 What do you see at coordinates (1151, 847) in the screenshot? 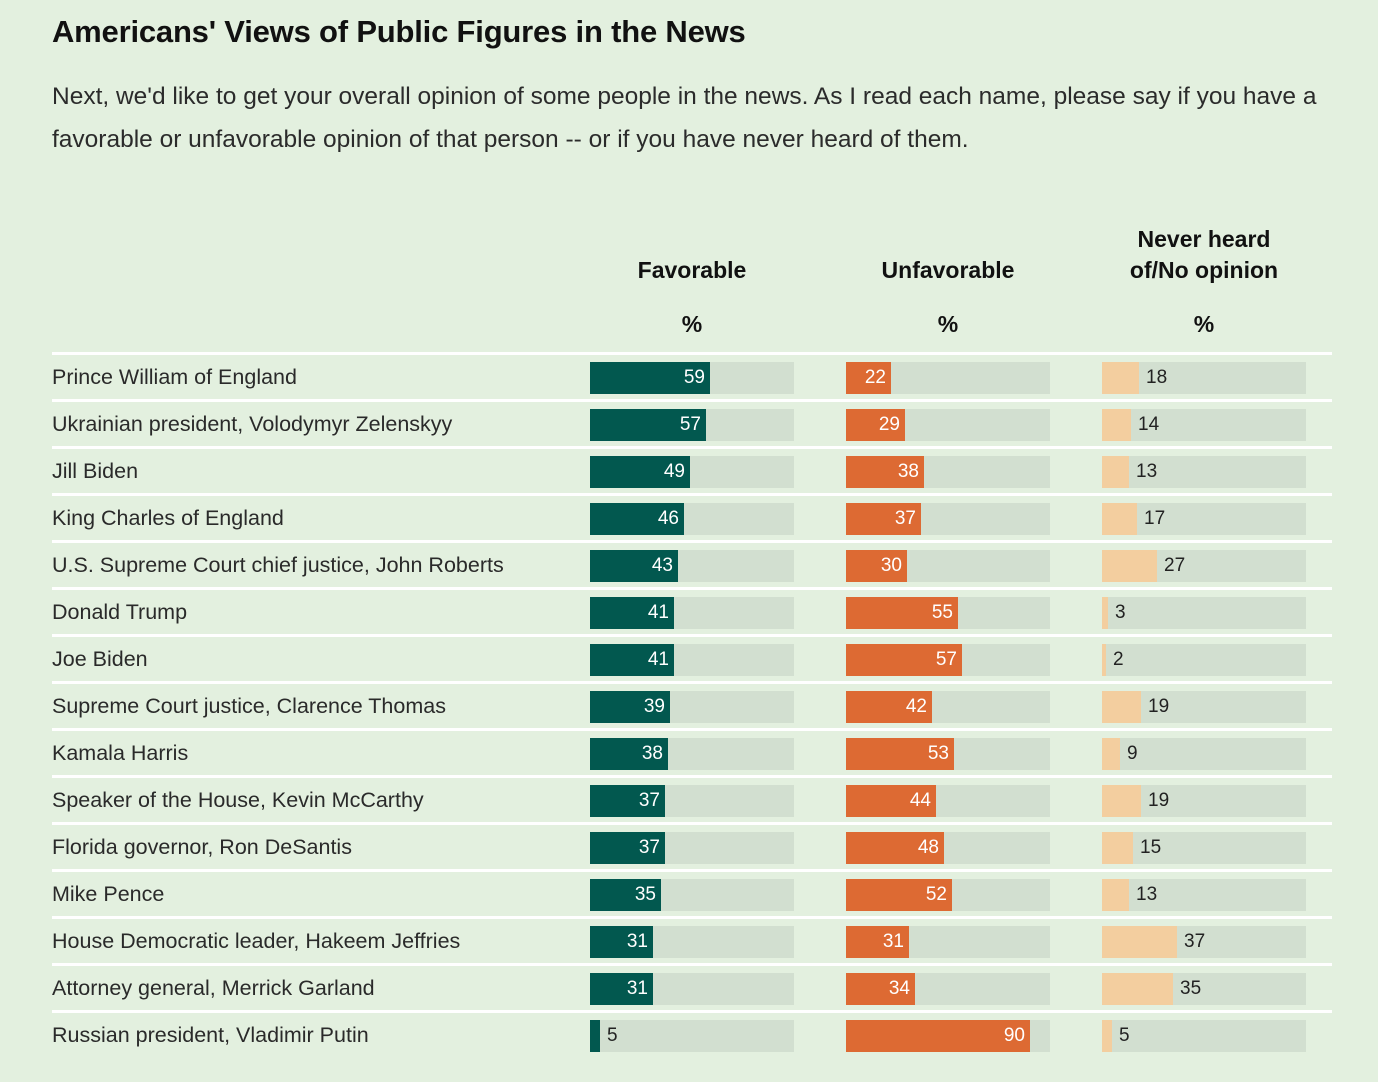
I see `data-label-no-opinion: 15` at bounding box center [1151, 847].